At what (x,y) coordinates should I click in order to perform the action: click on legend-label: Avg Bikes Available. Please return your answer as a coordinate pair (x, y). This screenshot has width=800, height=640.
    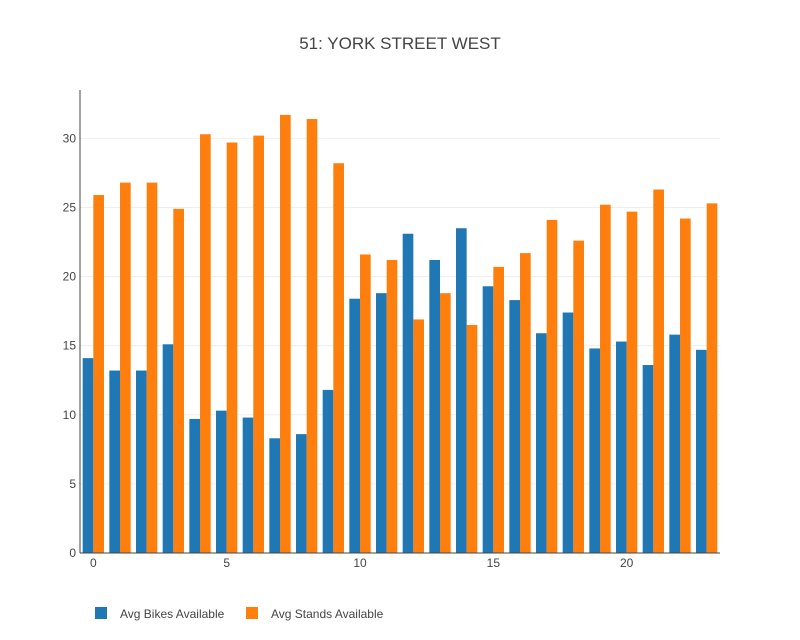
    Looking at the image, I should click on (172, 614).